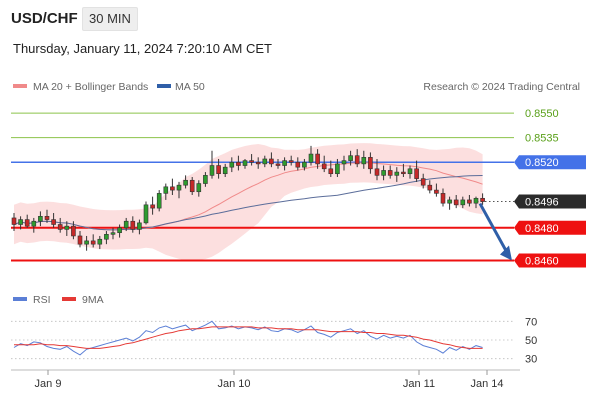 This screenshot has width=590, height=400. Describe the element at coordinates (90, 87) in the screenshot. I see `ma20-legend-label: MA 20 + Bollinger Bands` at that location.